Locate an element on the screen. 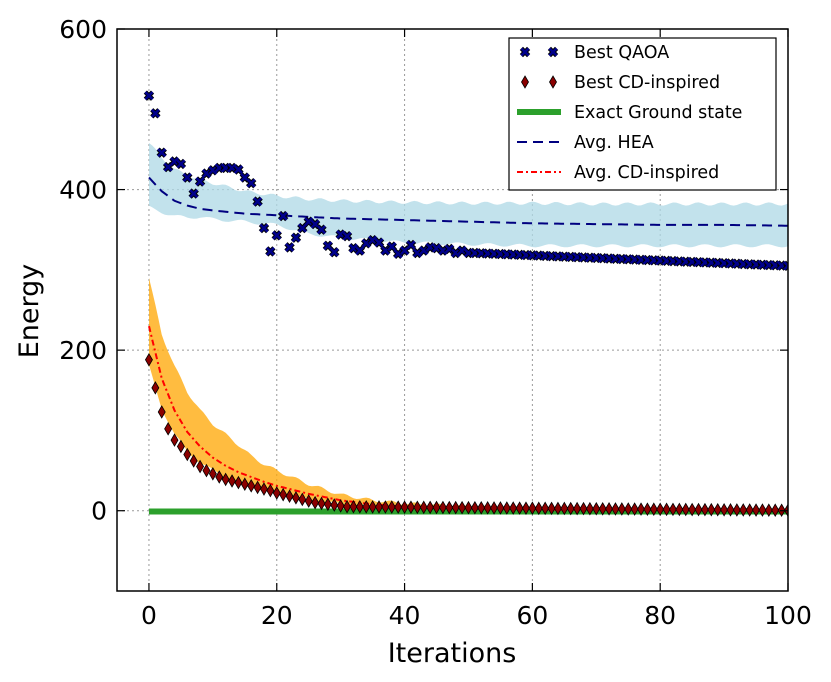  y-tick-label: 0 is located at coordinates (99, 511).